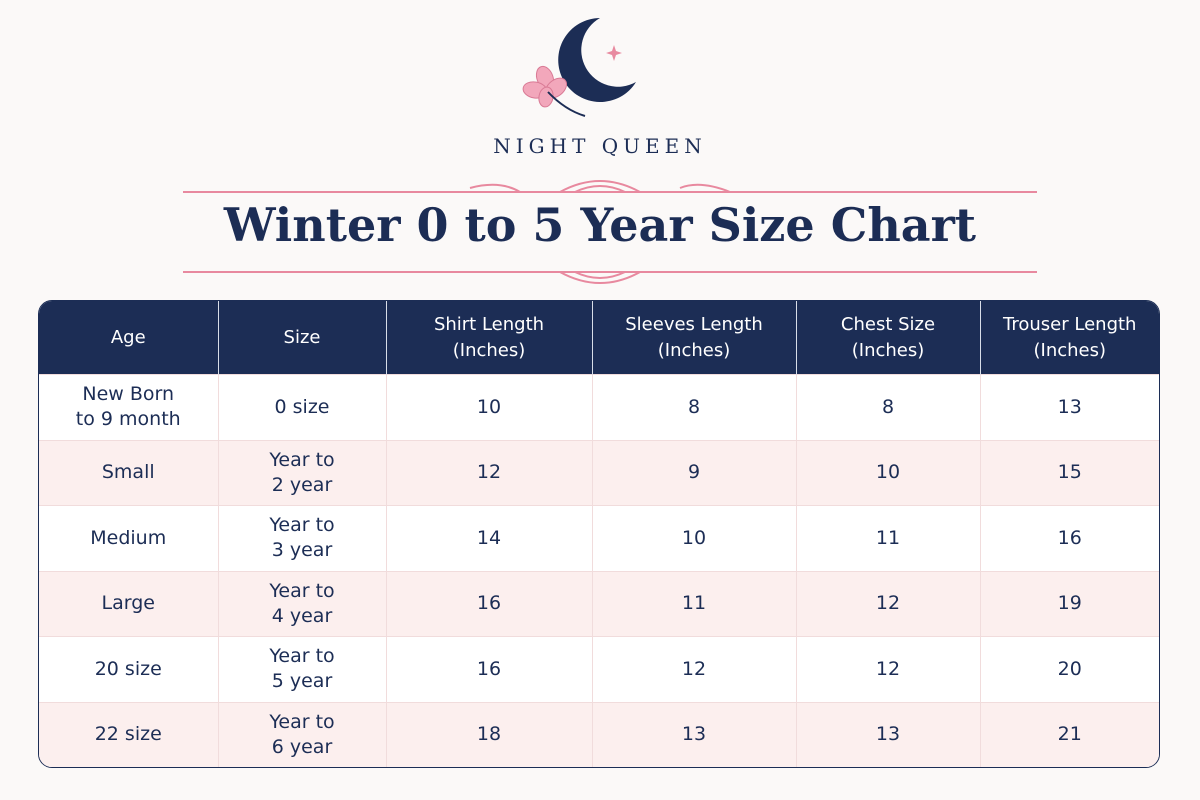 This screenshot has width=1200, height=800. Describe the element at coordinates (489, 338) in the screenshot. I see `header-cell: Shirt Length (Inches)` at that location.